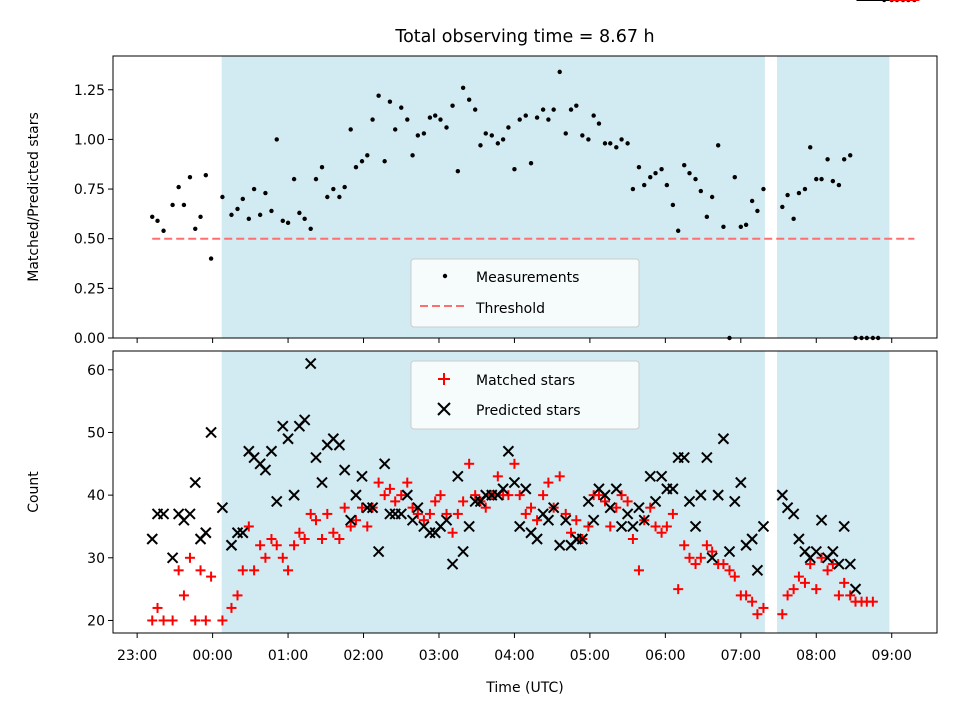 The height and width of the screenshot is (720, 960). Describe the element at coordinates (96, 371) in the screenshot. I see `y-tick-label: 60` at that location.